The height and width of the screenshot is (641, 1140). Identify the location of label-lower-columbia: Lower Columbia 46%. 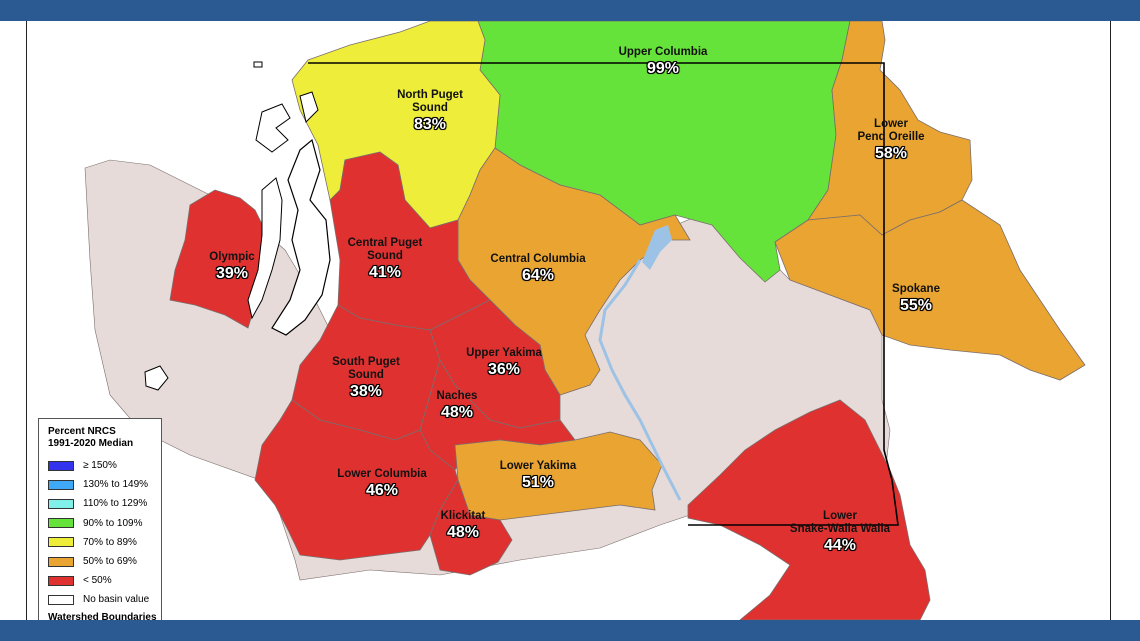
(381, 484).